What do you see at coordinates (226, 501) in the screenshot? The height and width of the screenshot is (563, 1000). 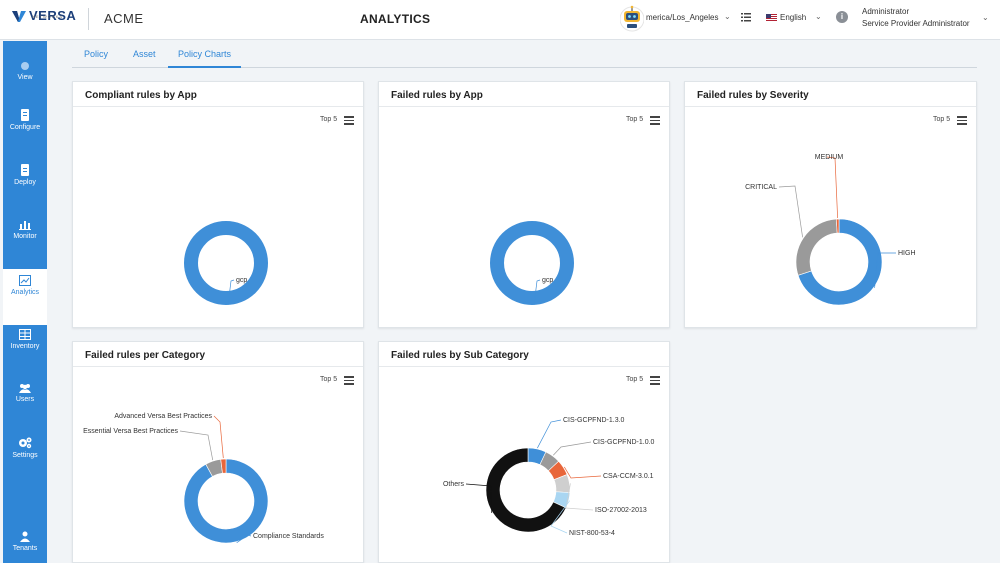 I see `donut-slice-compliance-standards` at bounding box center [226, 501].